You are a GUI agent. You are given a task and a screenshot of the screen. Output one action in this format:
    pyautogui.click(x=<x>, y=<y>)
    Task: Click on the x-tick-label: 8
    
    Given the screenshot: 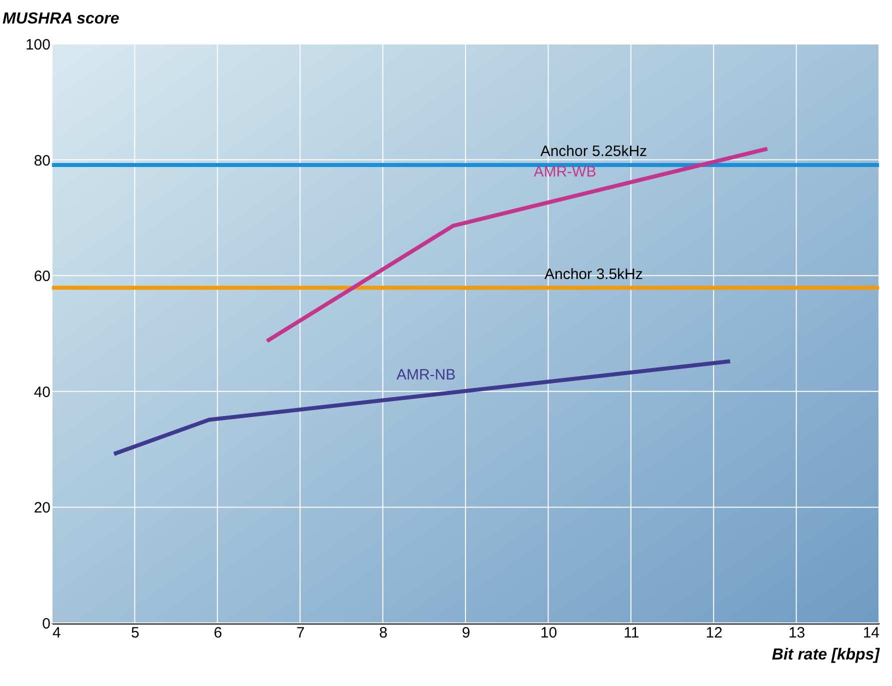 What is the action you would take?
    pyautogui.click(x=383, y=633)
    